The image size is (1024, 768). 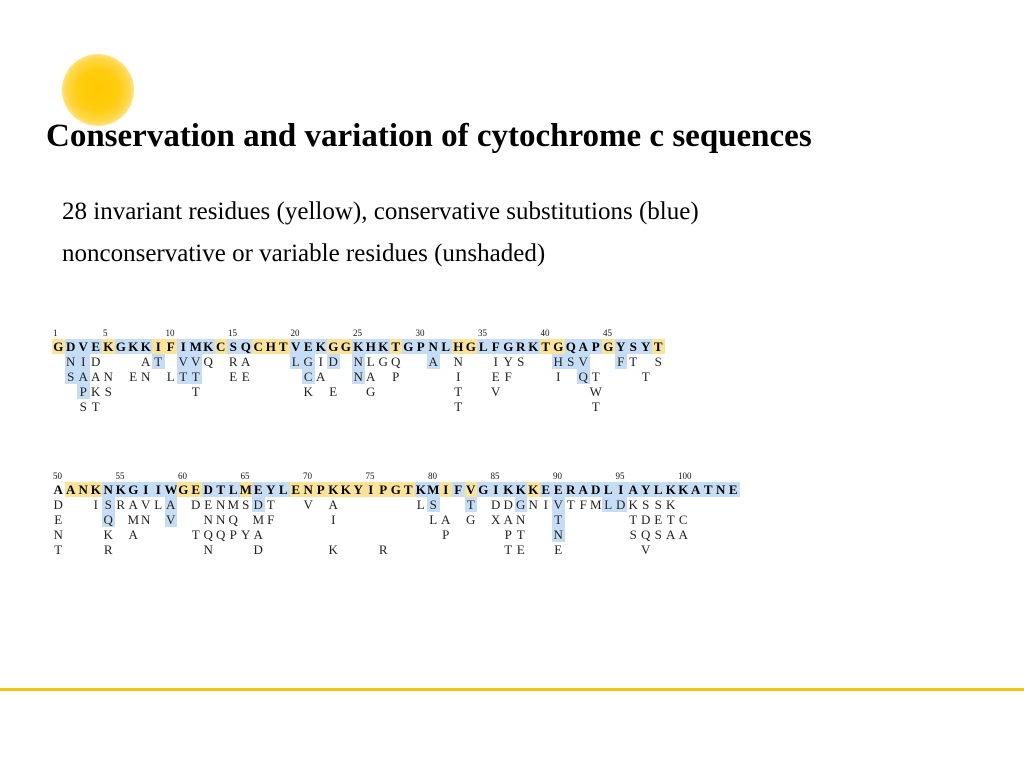 I want to click on residue: R, so click(x=520, y=346).